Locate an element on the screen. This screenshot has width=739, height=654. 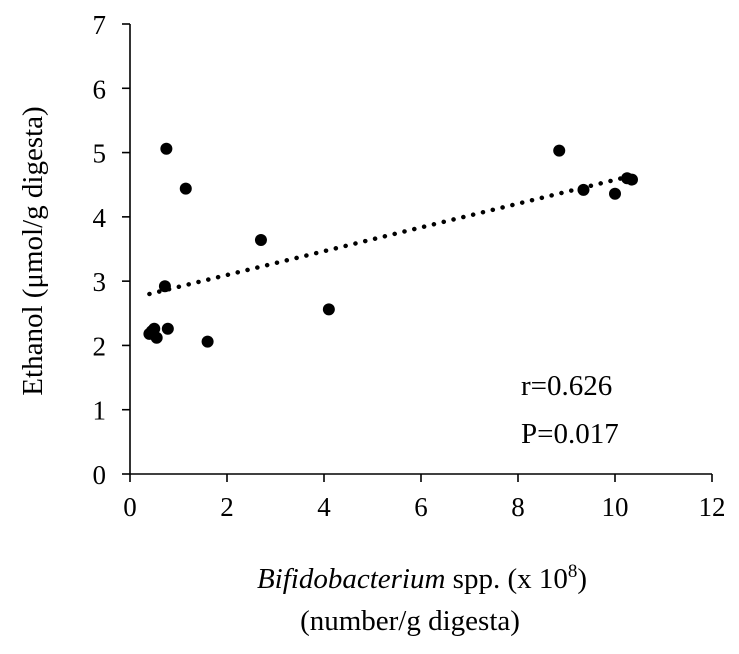
x-tick-label: 2 is located at coordinates (227, 507).